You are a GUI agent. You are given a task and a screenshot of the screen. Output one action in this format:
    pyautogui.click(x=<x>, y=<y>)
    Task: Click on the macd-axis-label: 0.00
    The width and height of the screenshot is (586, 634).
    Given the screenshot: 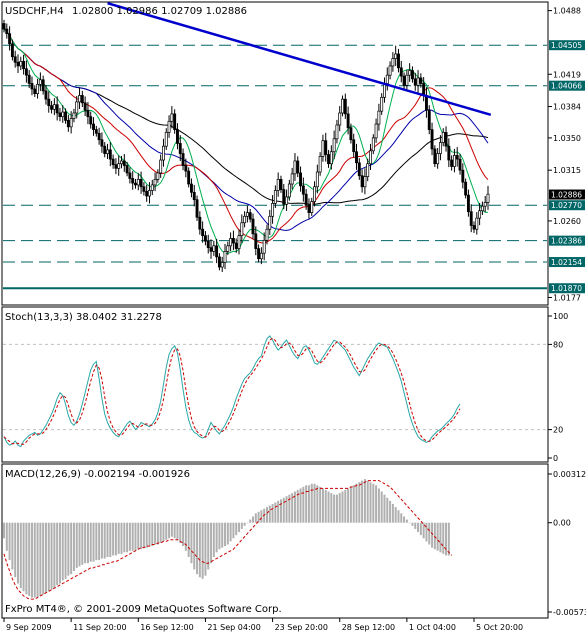 What is the action you would take?
    pyautogui.click(x=562, y=523)
    